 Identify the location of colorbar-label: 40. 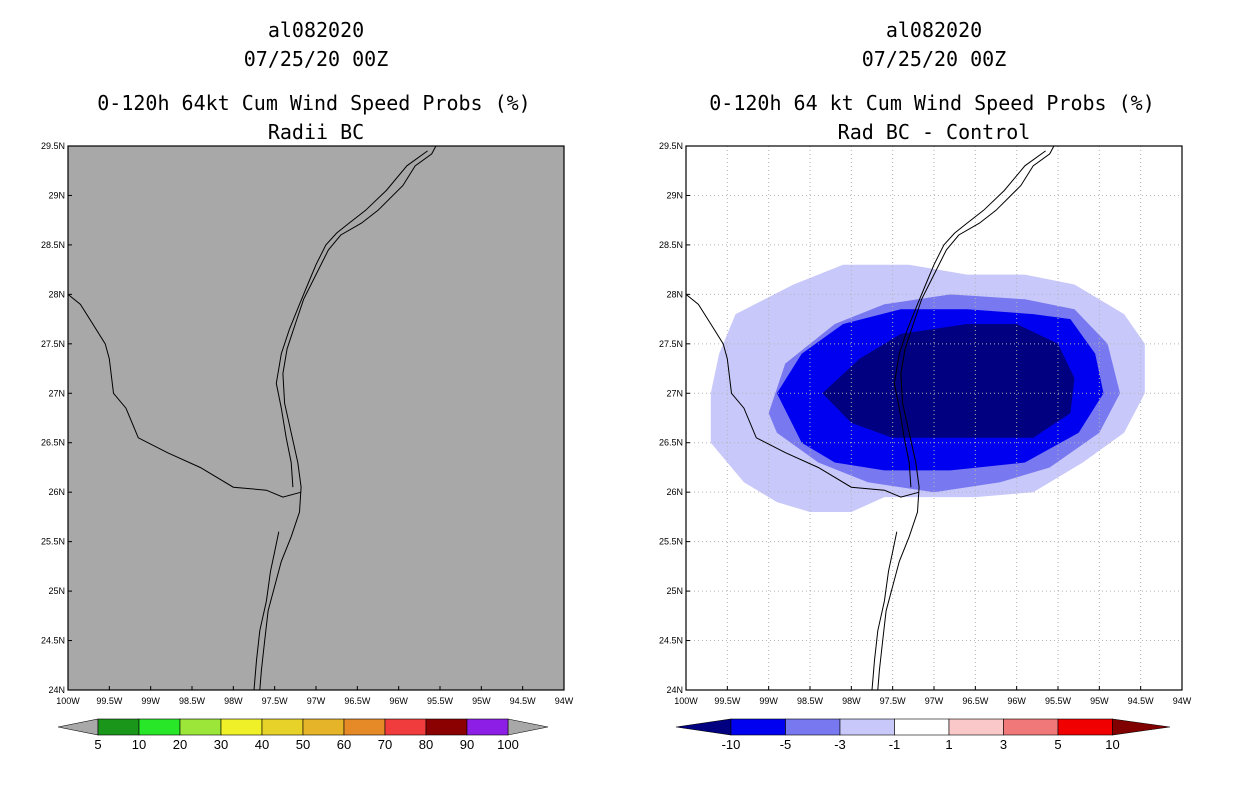
(262, 744).